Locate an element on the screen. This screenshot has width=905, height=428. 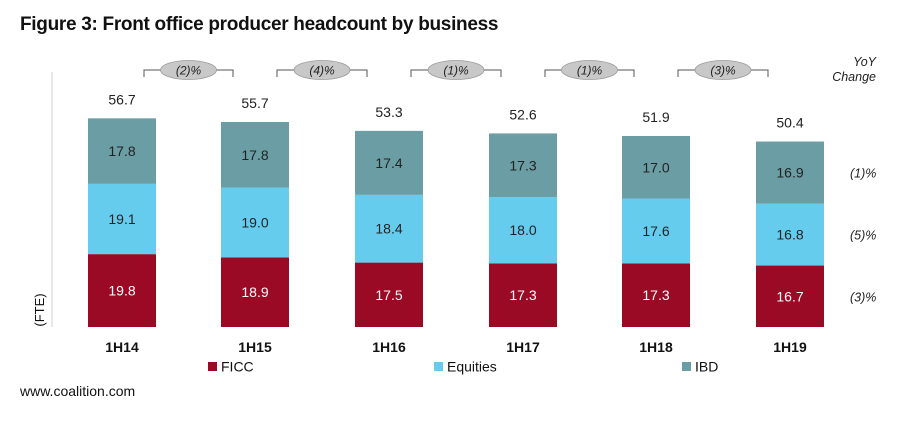
bar-ficc-1h15 is located at coordinates (255, 292).